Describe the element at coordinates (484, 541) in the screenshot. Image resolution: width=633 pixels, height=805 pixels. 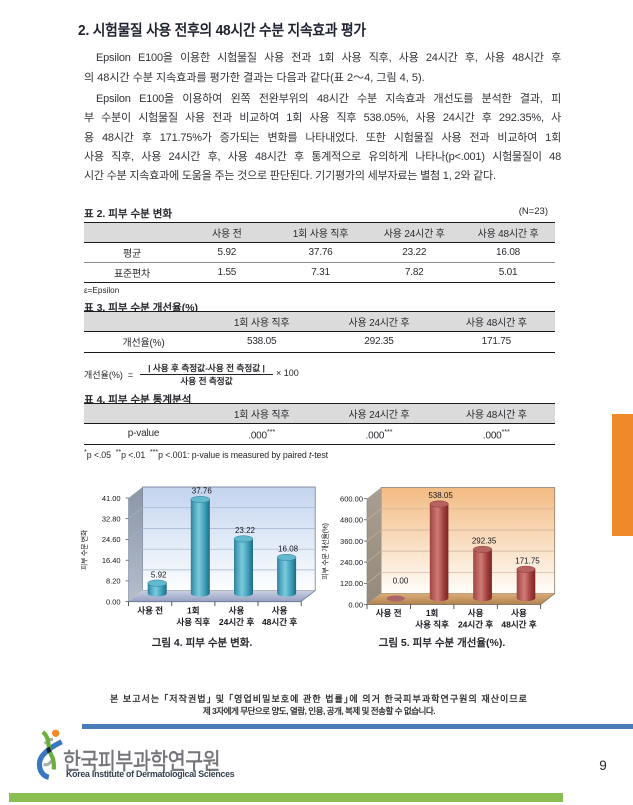
I see `svg-text: 292.35` at that location.